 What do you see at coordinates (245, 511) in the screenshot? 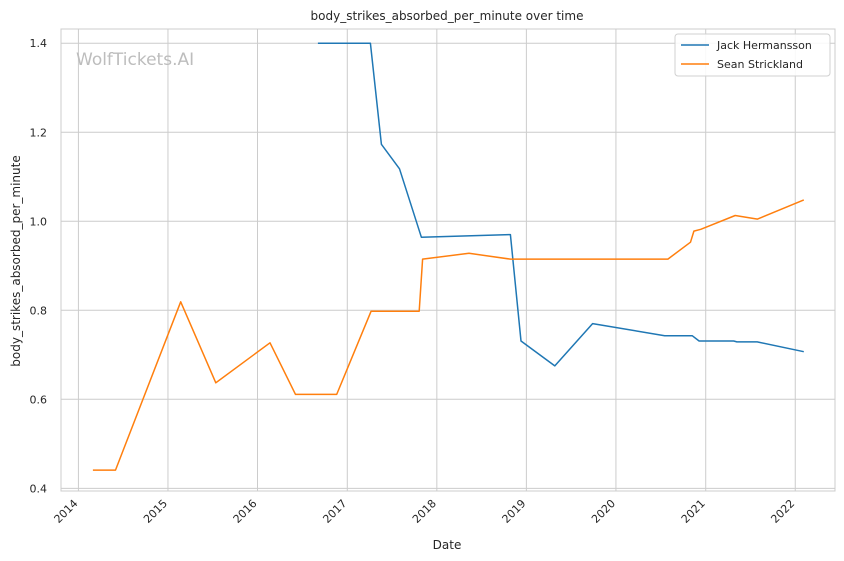
I see `x-tick-label: 2016` at bounding box center [245, 511].